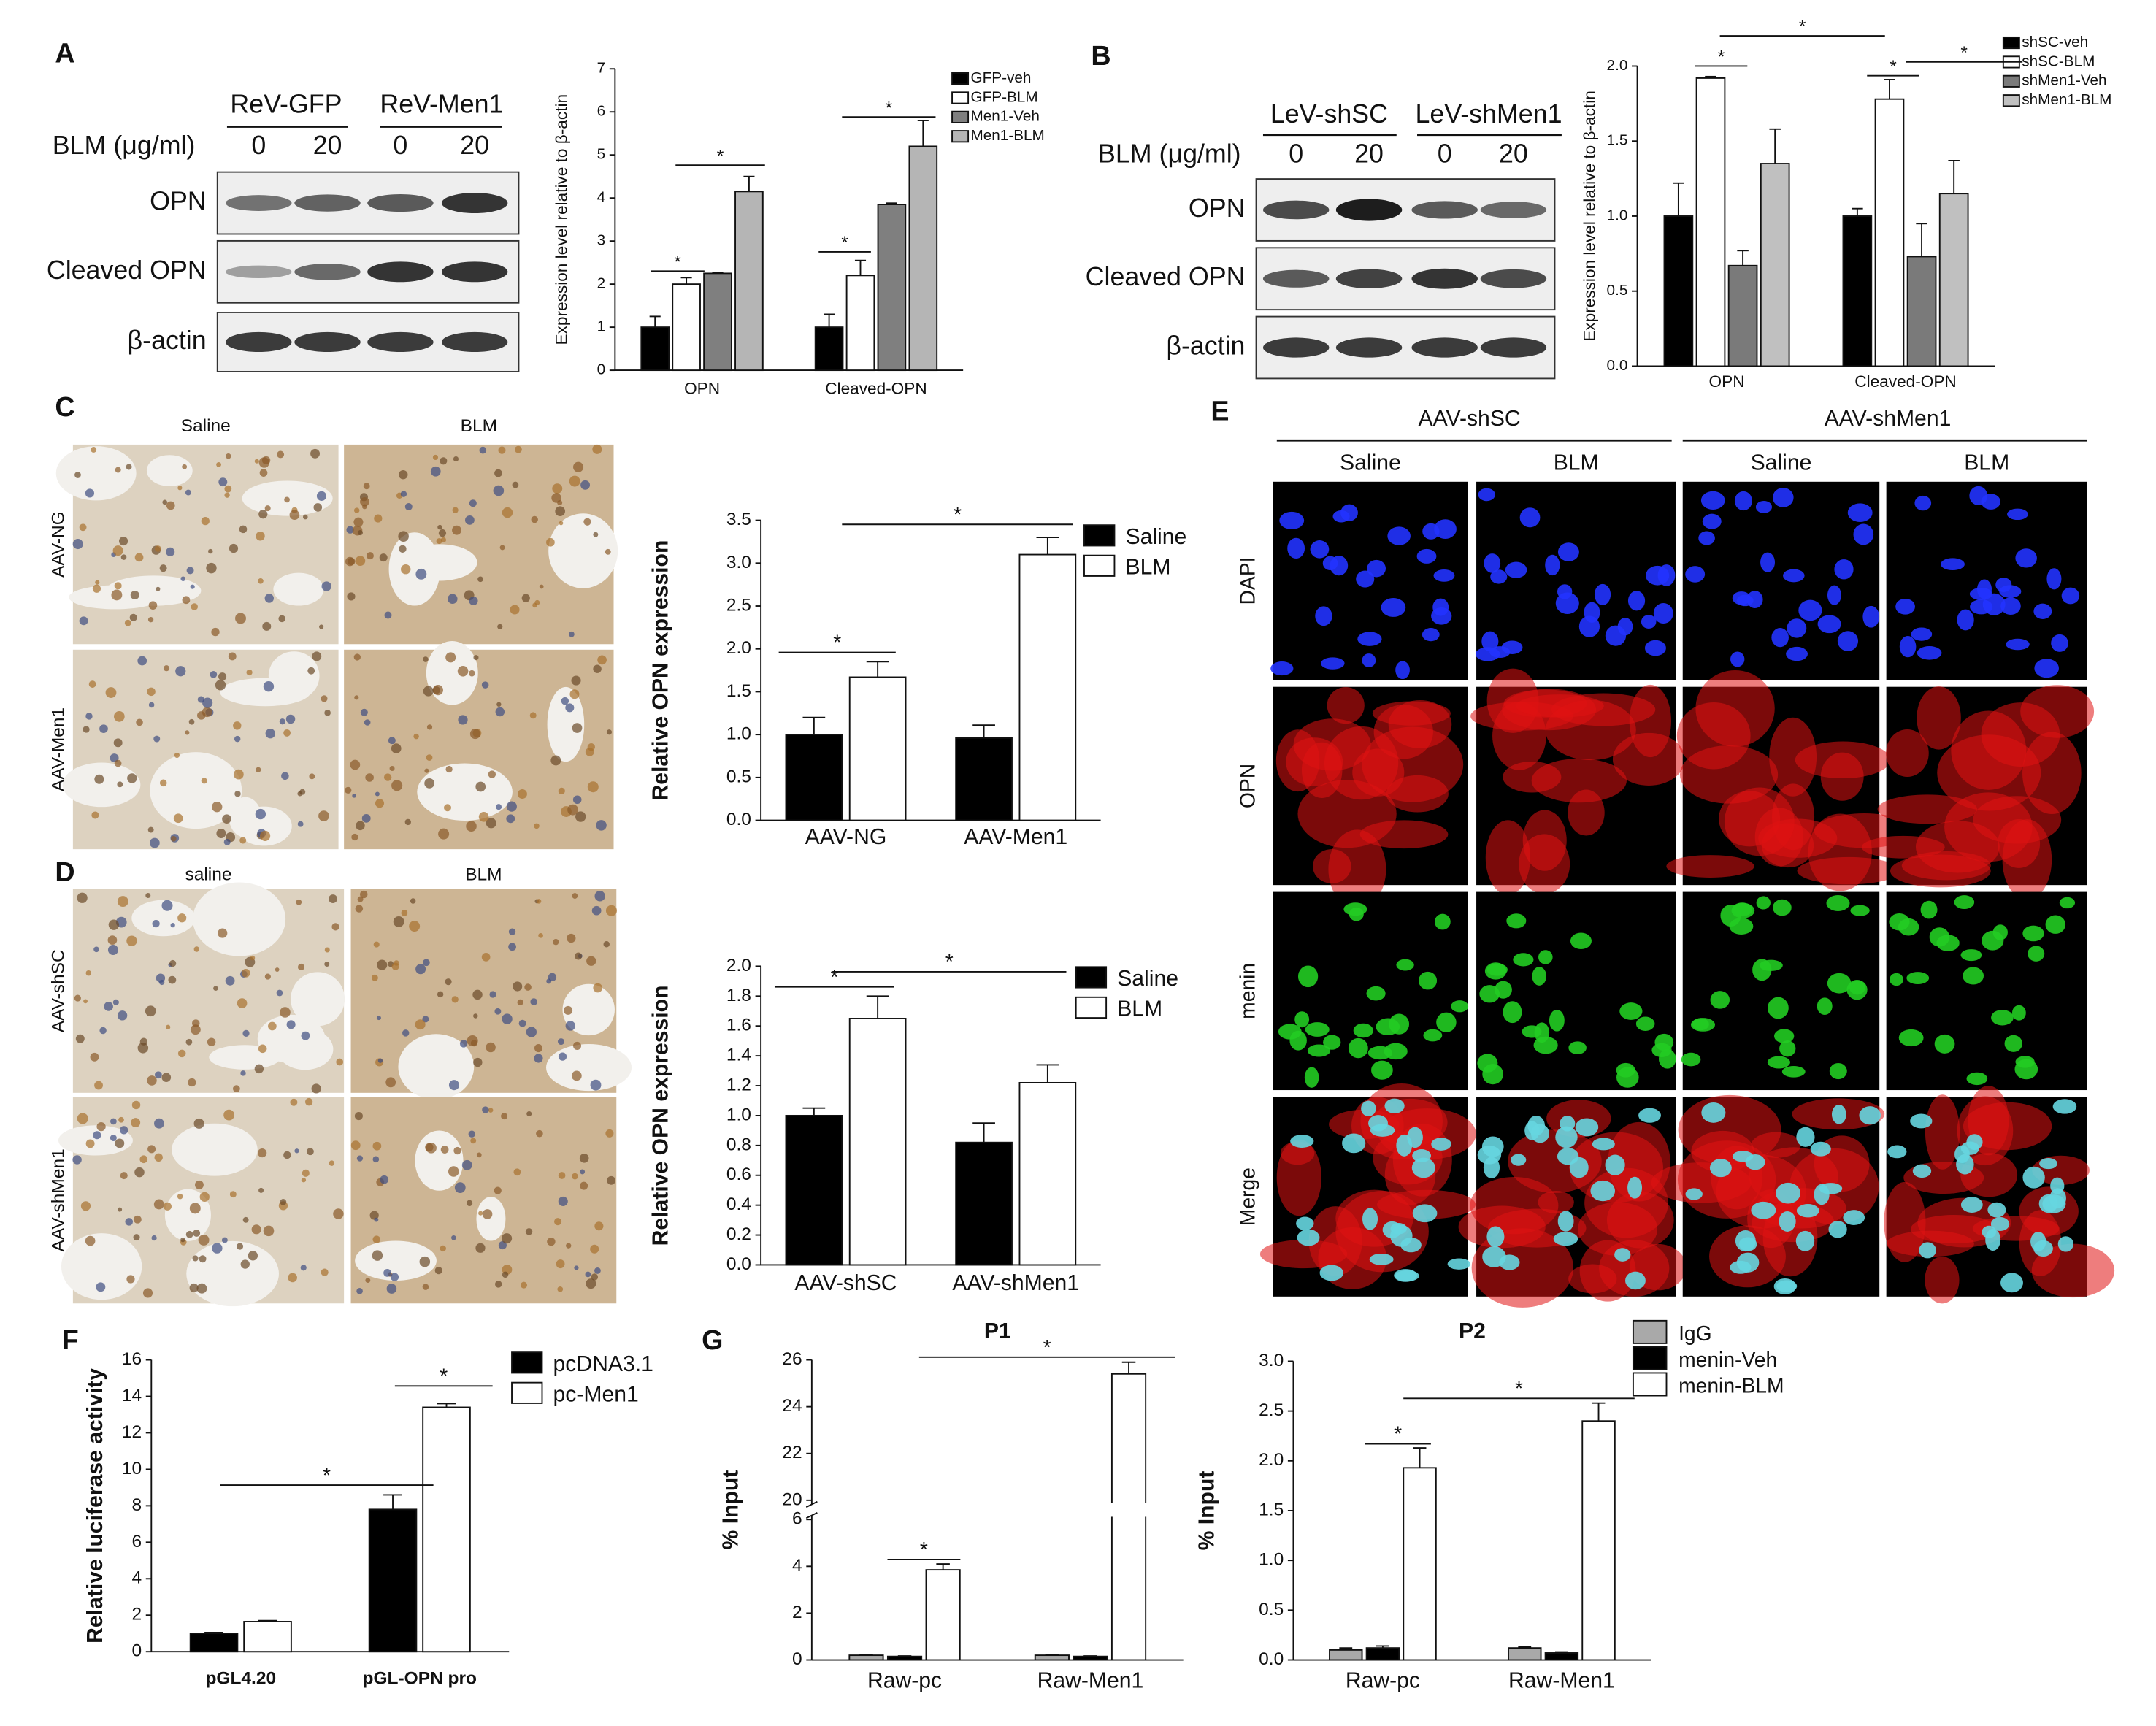 The height and width of the screenshot is (1726, 2156). Describe the element at coordinates (738, 819) in the screenshot. I see `y-tick-label: 0.0` at that location.